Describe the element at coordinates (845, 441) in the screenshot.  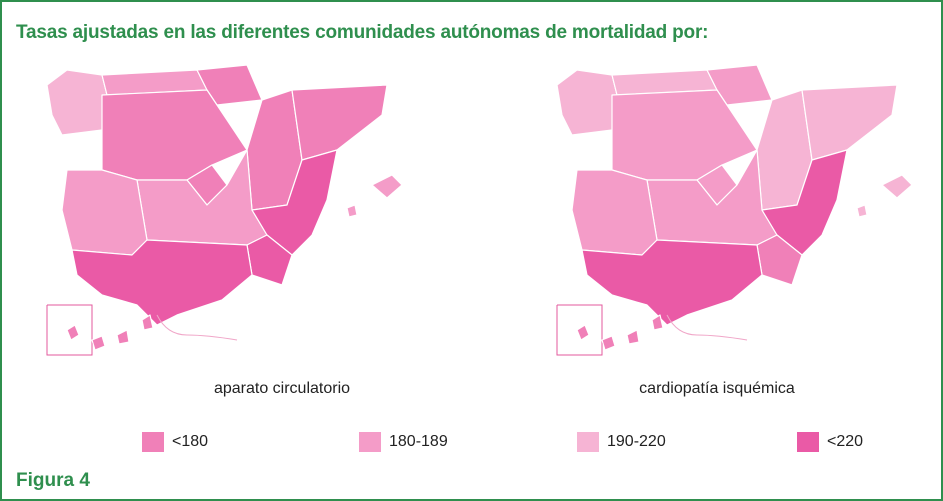
I see `legend-label: <220` at that location.